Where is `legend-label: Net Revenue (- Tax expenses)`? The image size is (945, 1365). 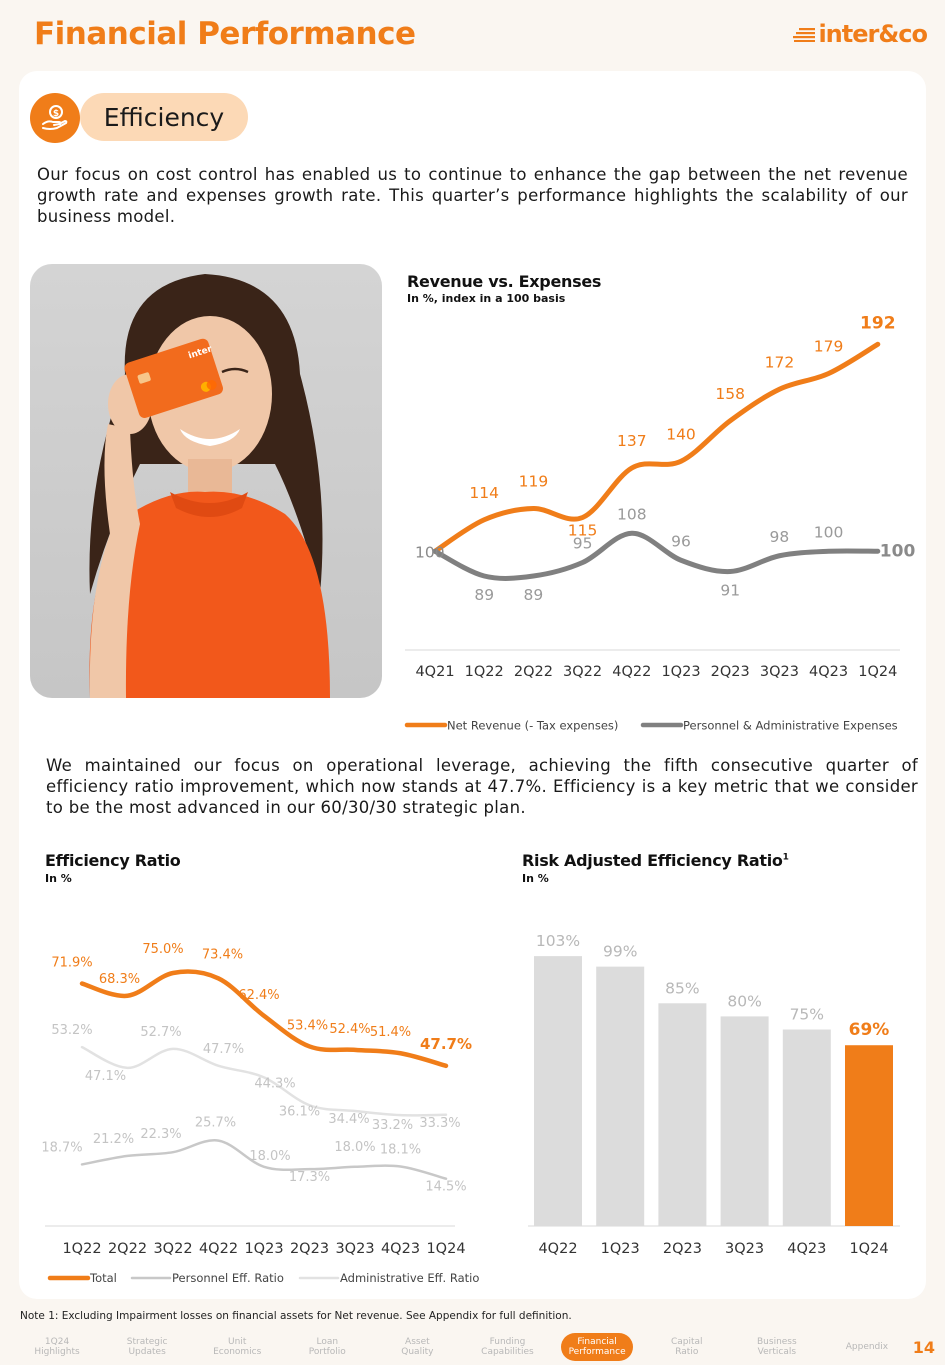
legend-label: Net Revenue (- Tax expenses) is located at coordinates (532, 726).